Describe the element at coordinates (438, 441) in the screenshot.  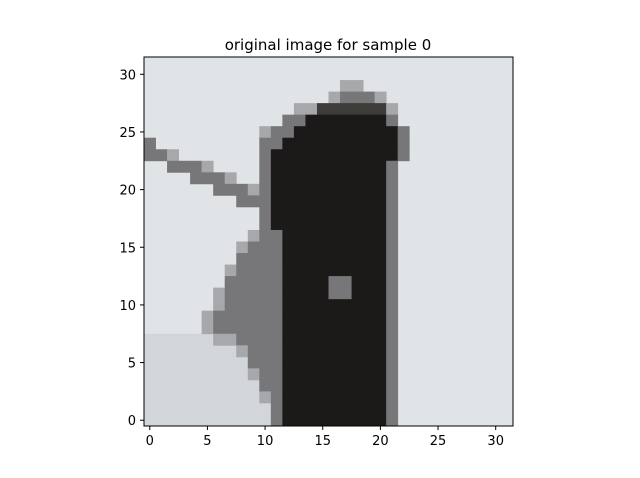
I see `x-tick-label: 25` at that location.